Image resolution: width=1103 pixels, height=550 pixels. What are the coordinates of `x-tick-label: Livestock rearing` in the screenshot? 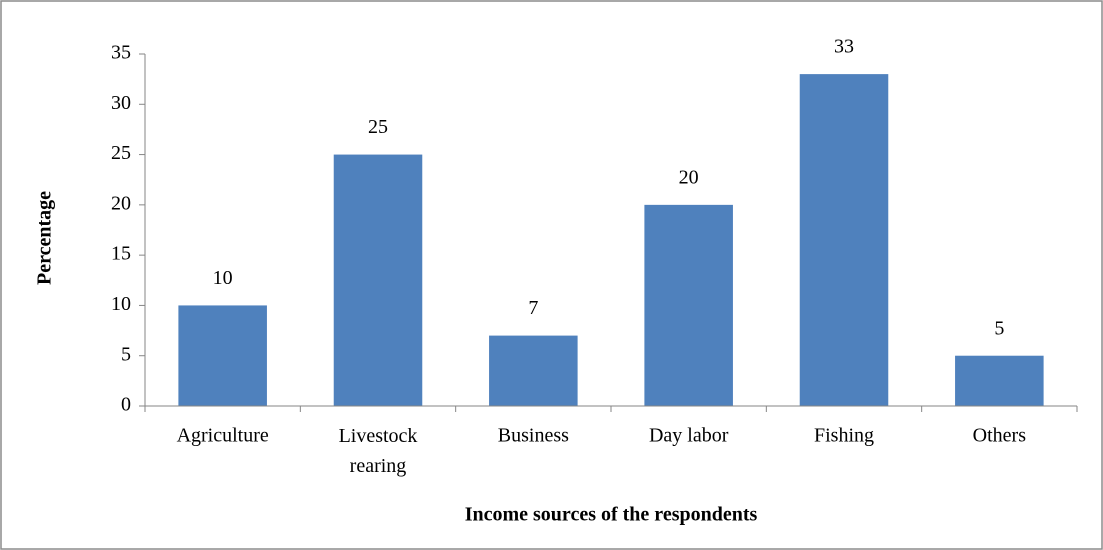 It's located at (378, 451).